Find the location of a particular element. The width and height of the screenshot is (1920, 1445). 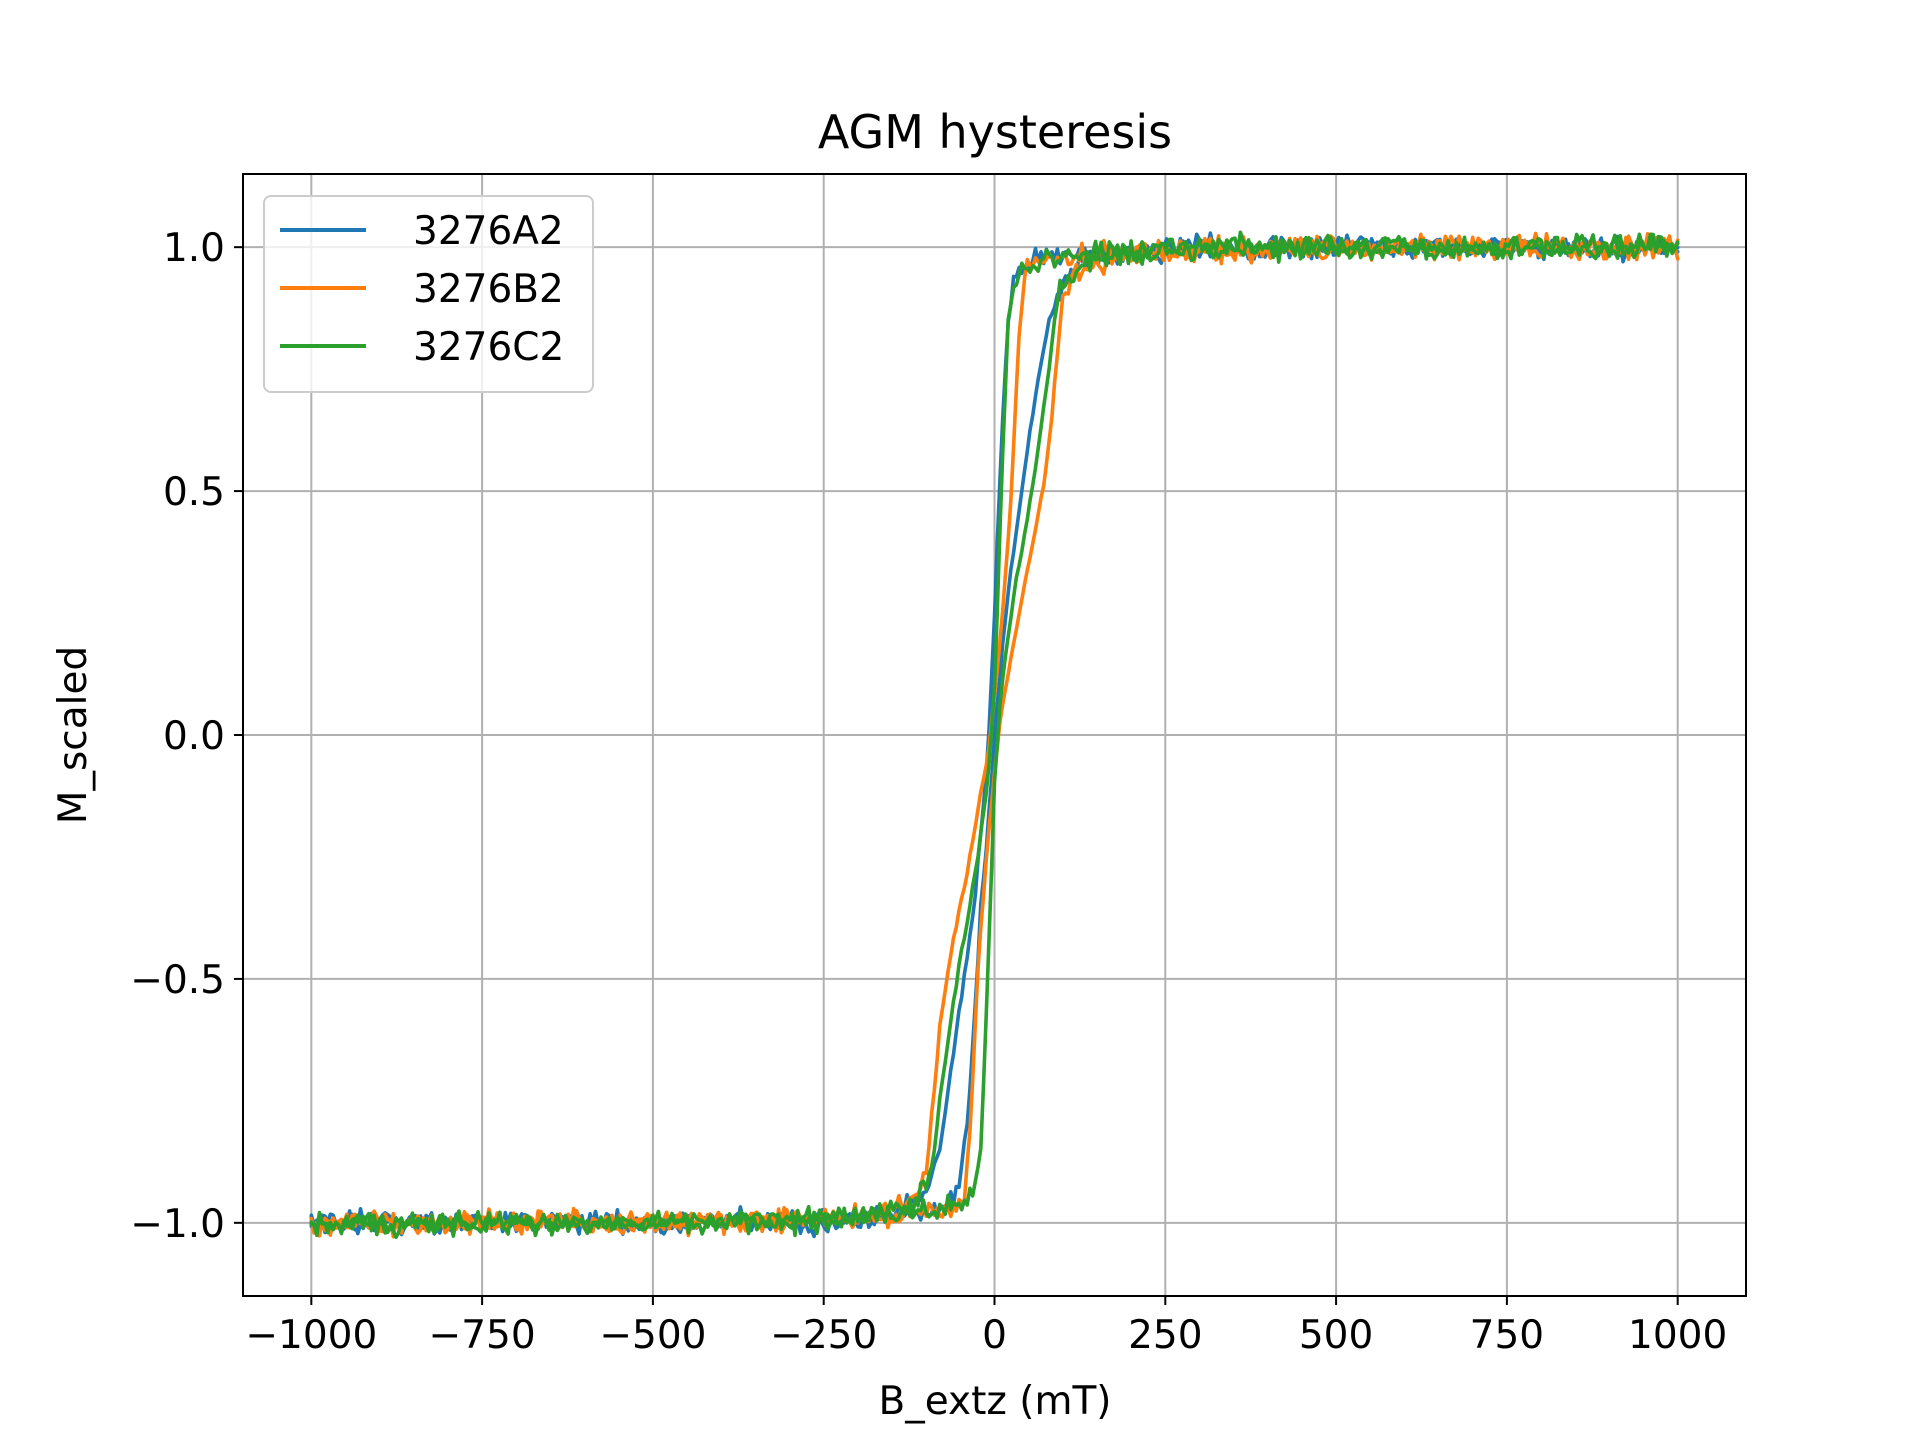

y-tick-label: 0.5 is located at coordinates (194, 492).